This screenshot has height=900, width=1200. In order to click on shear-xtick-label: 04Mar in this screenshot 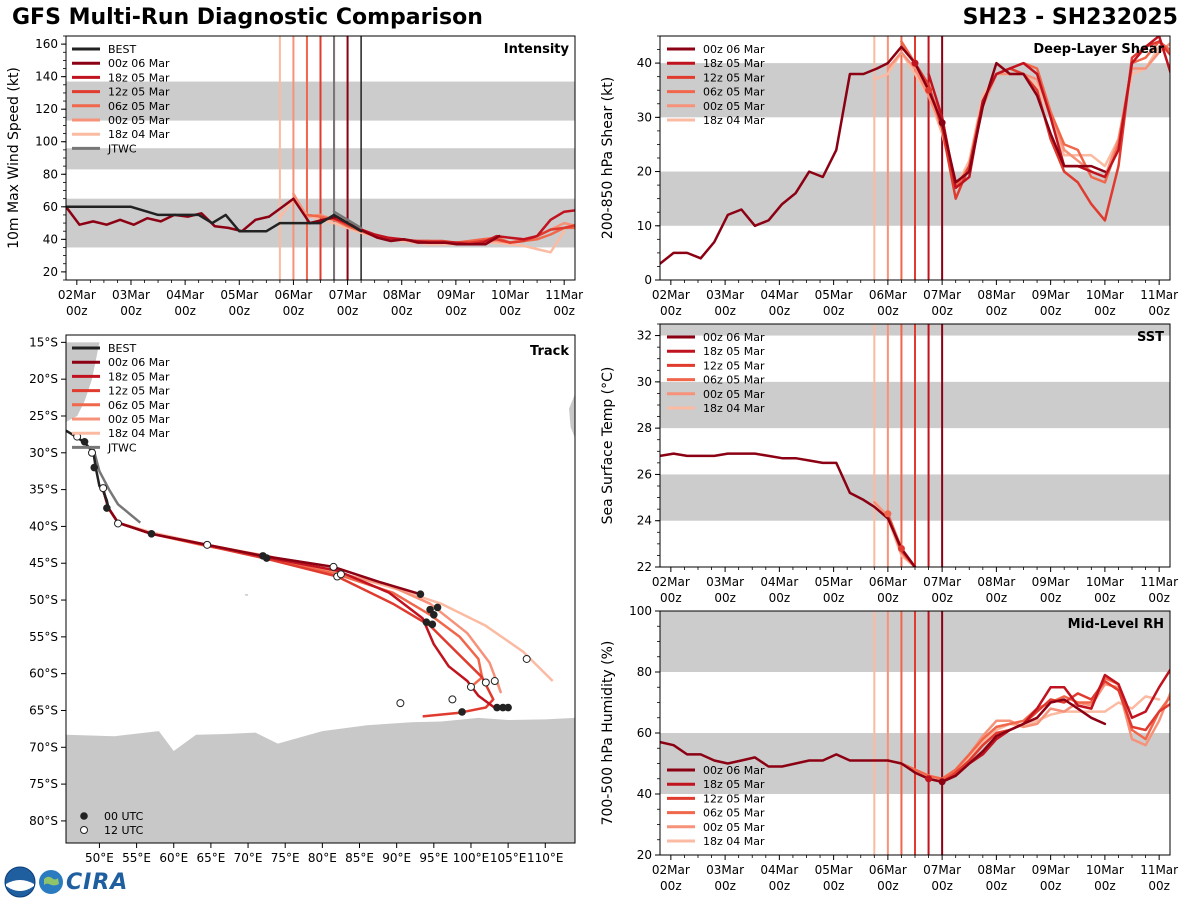, I will do `click(779, 295)`.